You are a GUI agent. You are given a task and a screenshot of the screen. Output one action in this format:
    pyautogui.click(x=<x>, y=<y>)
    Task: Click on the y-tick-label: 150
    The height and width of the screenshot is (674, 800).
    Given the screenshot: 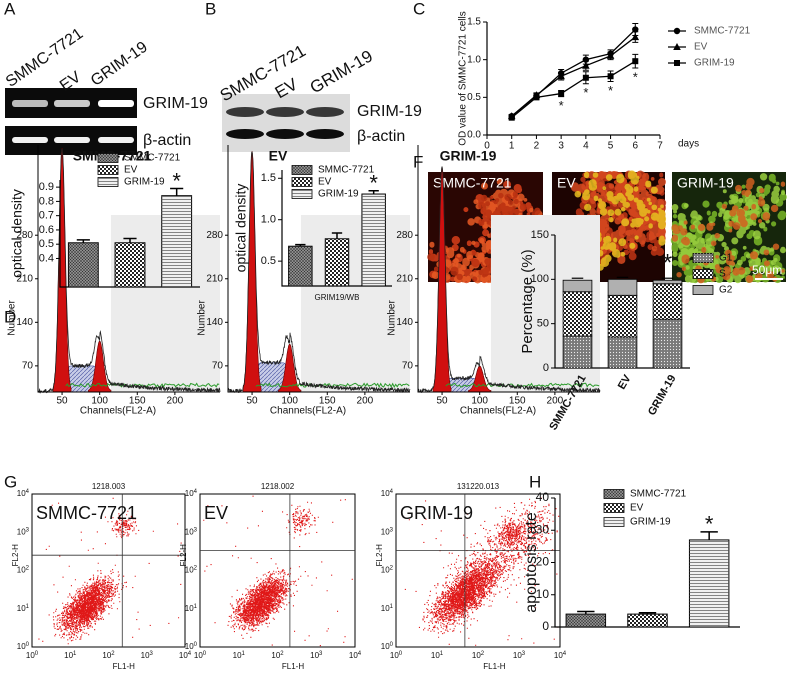 What is the action you would take?
    pyautogui.click(x=540, y=235)
    